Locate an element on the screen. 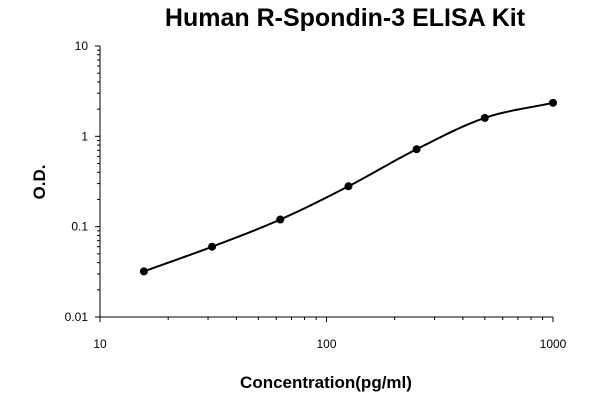  x-tick-label: 100 is located at coordinates (326, 344).